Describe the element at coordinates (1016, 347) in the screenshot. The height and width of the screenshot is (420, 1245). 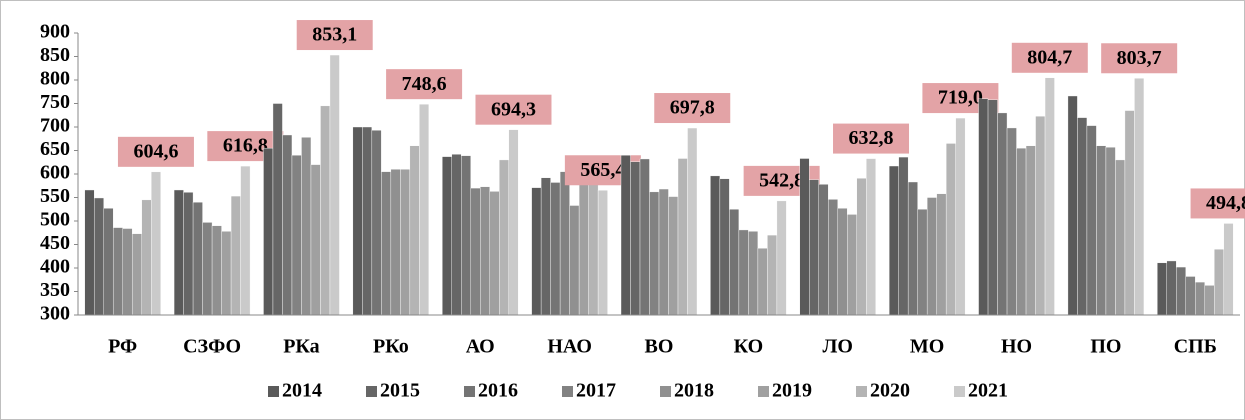
I see `x-tick-label: НО` at that location.